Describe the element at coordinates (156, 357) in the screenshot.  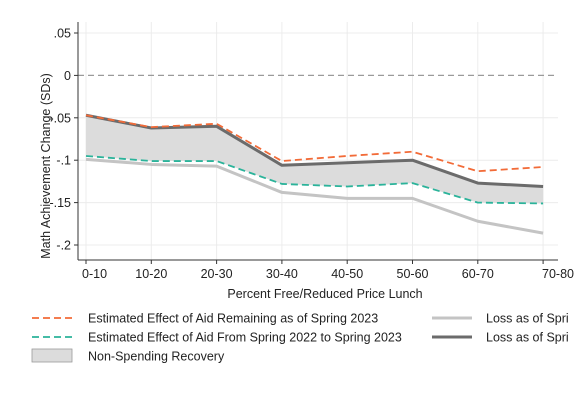
I see `legend-label-band: Non-Spending Recovery` at that location.